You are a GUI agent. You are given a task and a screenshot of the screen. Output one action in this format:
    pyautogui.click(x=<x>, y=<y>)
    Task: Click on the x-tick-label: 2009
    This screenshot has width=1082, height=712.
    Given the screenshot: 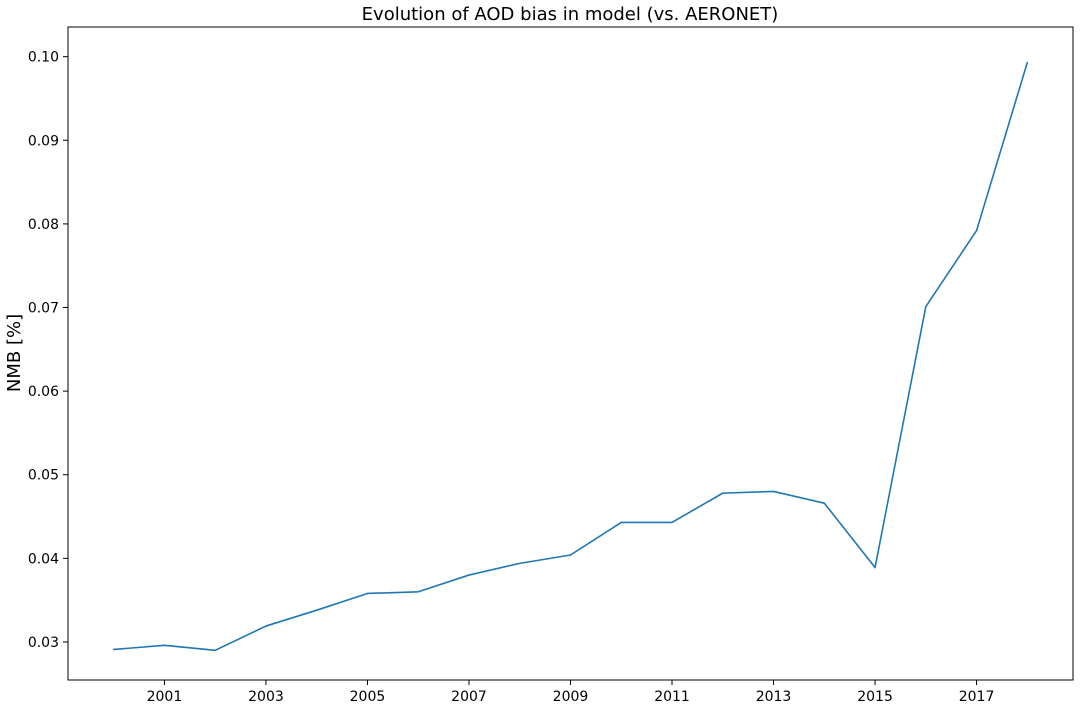 What is the action you would take?
    pyautogui.click(x=571, y=697)
    